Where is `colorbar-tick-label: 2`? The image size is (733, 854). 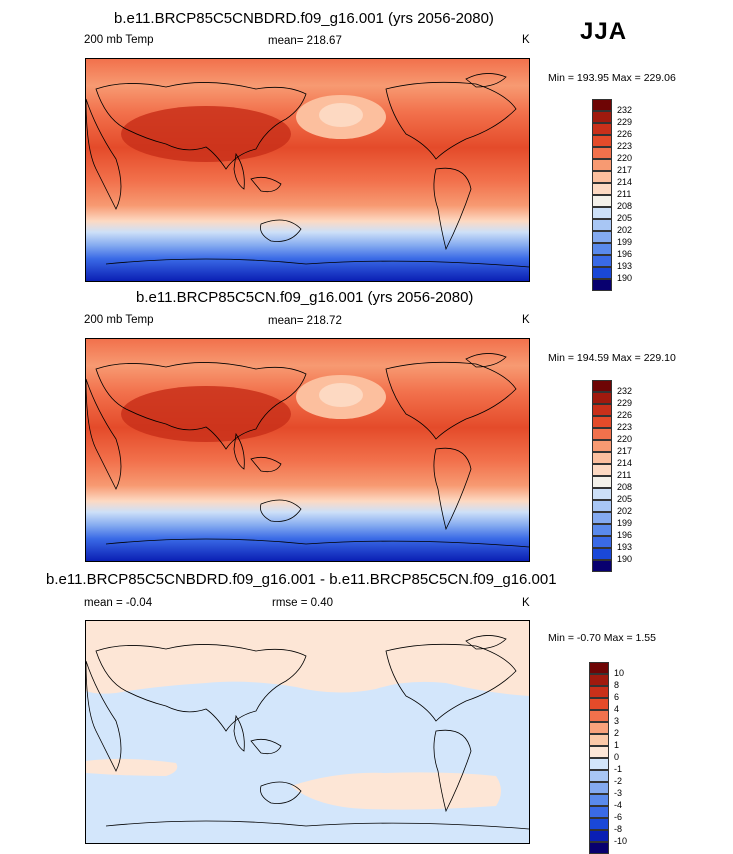
colorbar-tick-label: 2 is located at coordinates (617, 733).